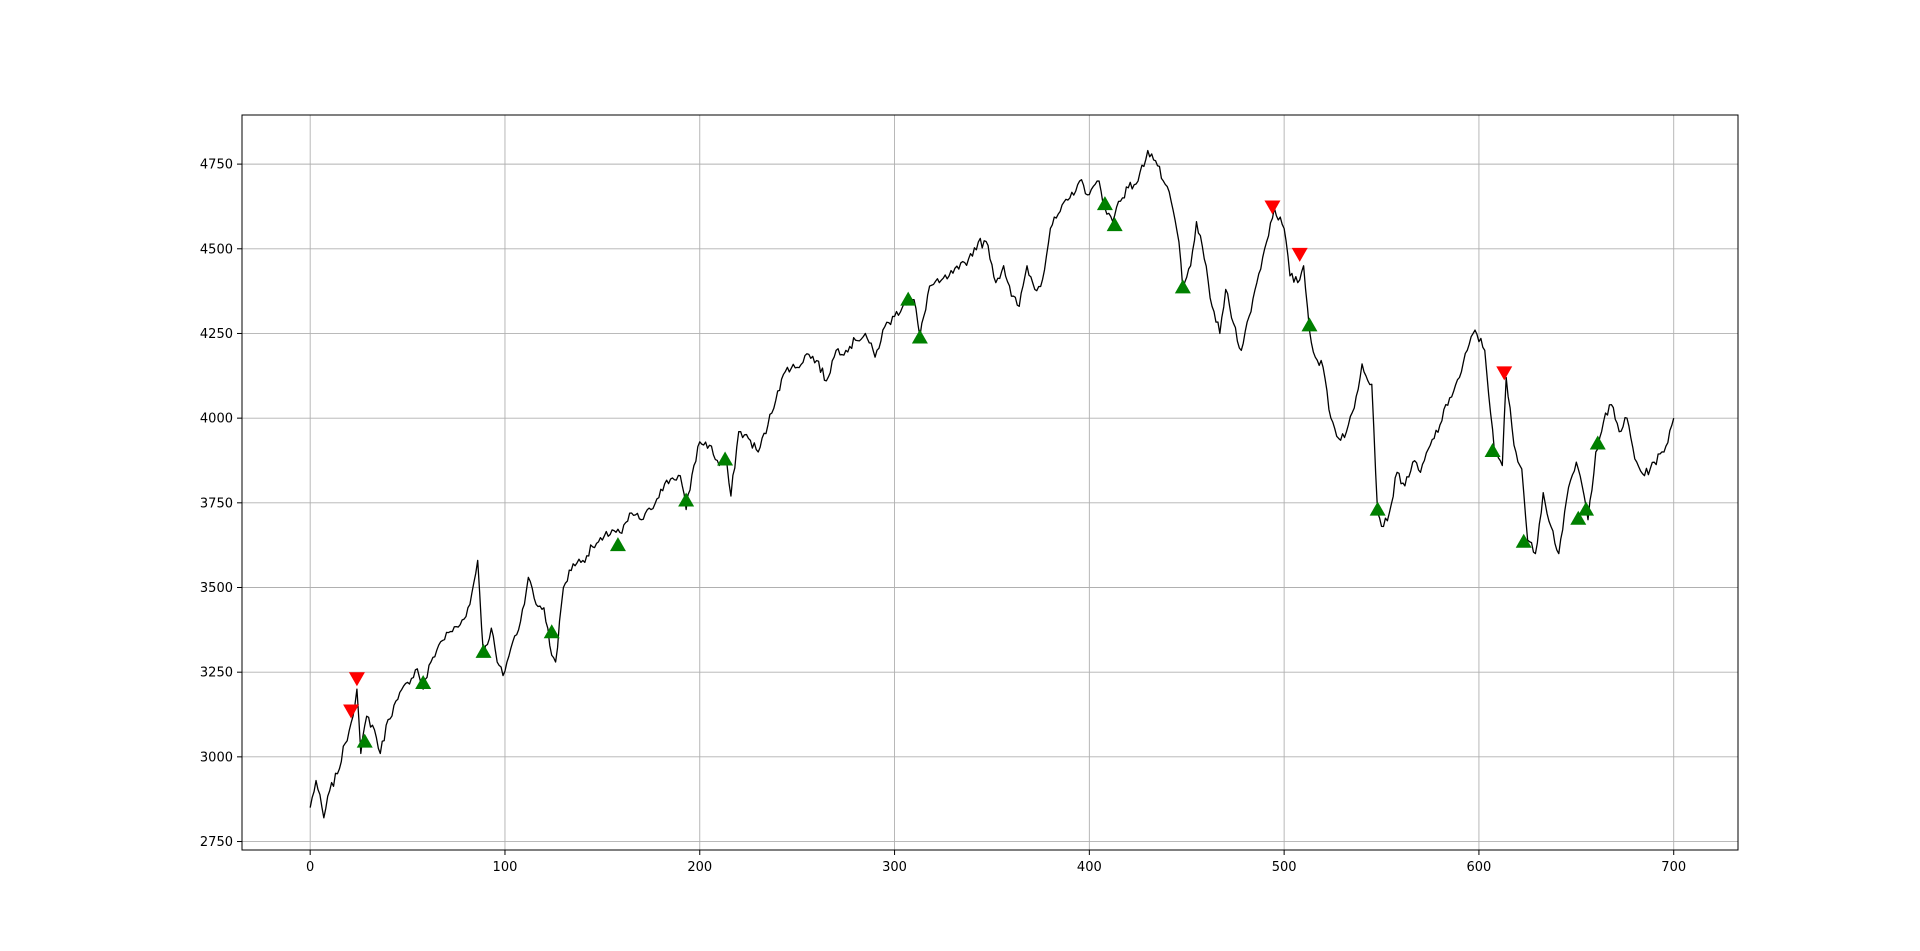 The width and height of the screenshot is (1920, 951). I want to click on y-tick-label: 4500, so click(216, 249).